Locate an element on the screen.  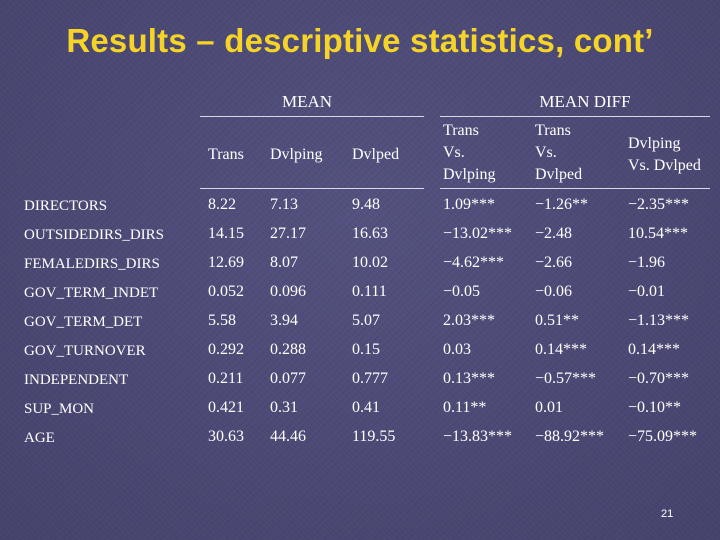
page-number: 21 is located at coordinates (667, 514).